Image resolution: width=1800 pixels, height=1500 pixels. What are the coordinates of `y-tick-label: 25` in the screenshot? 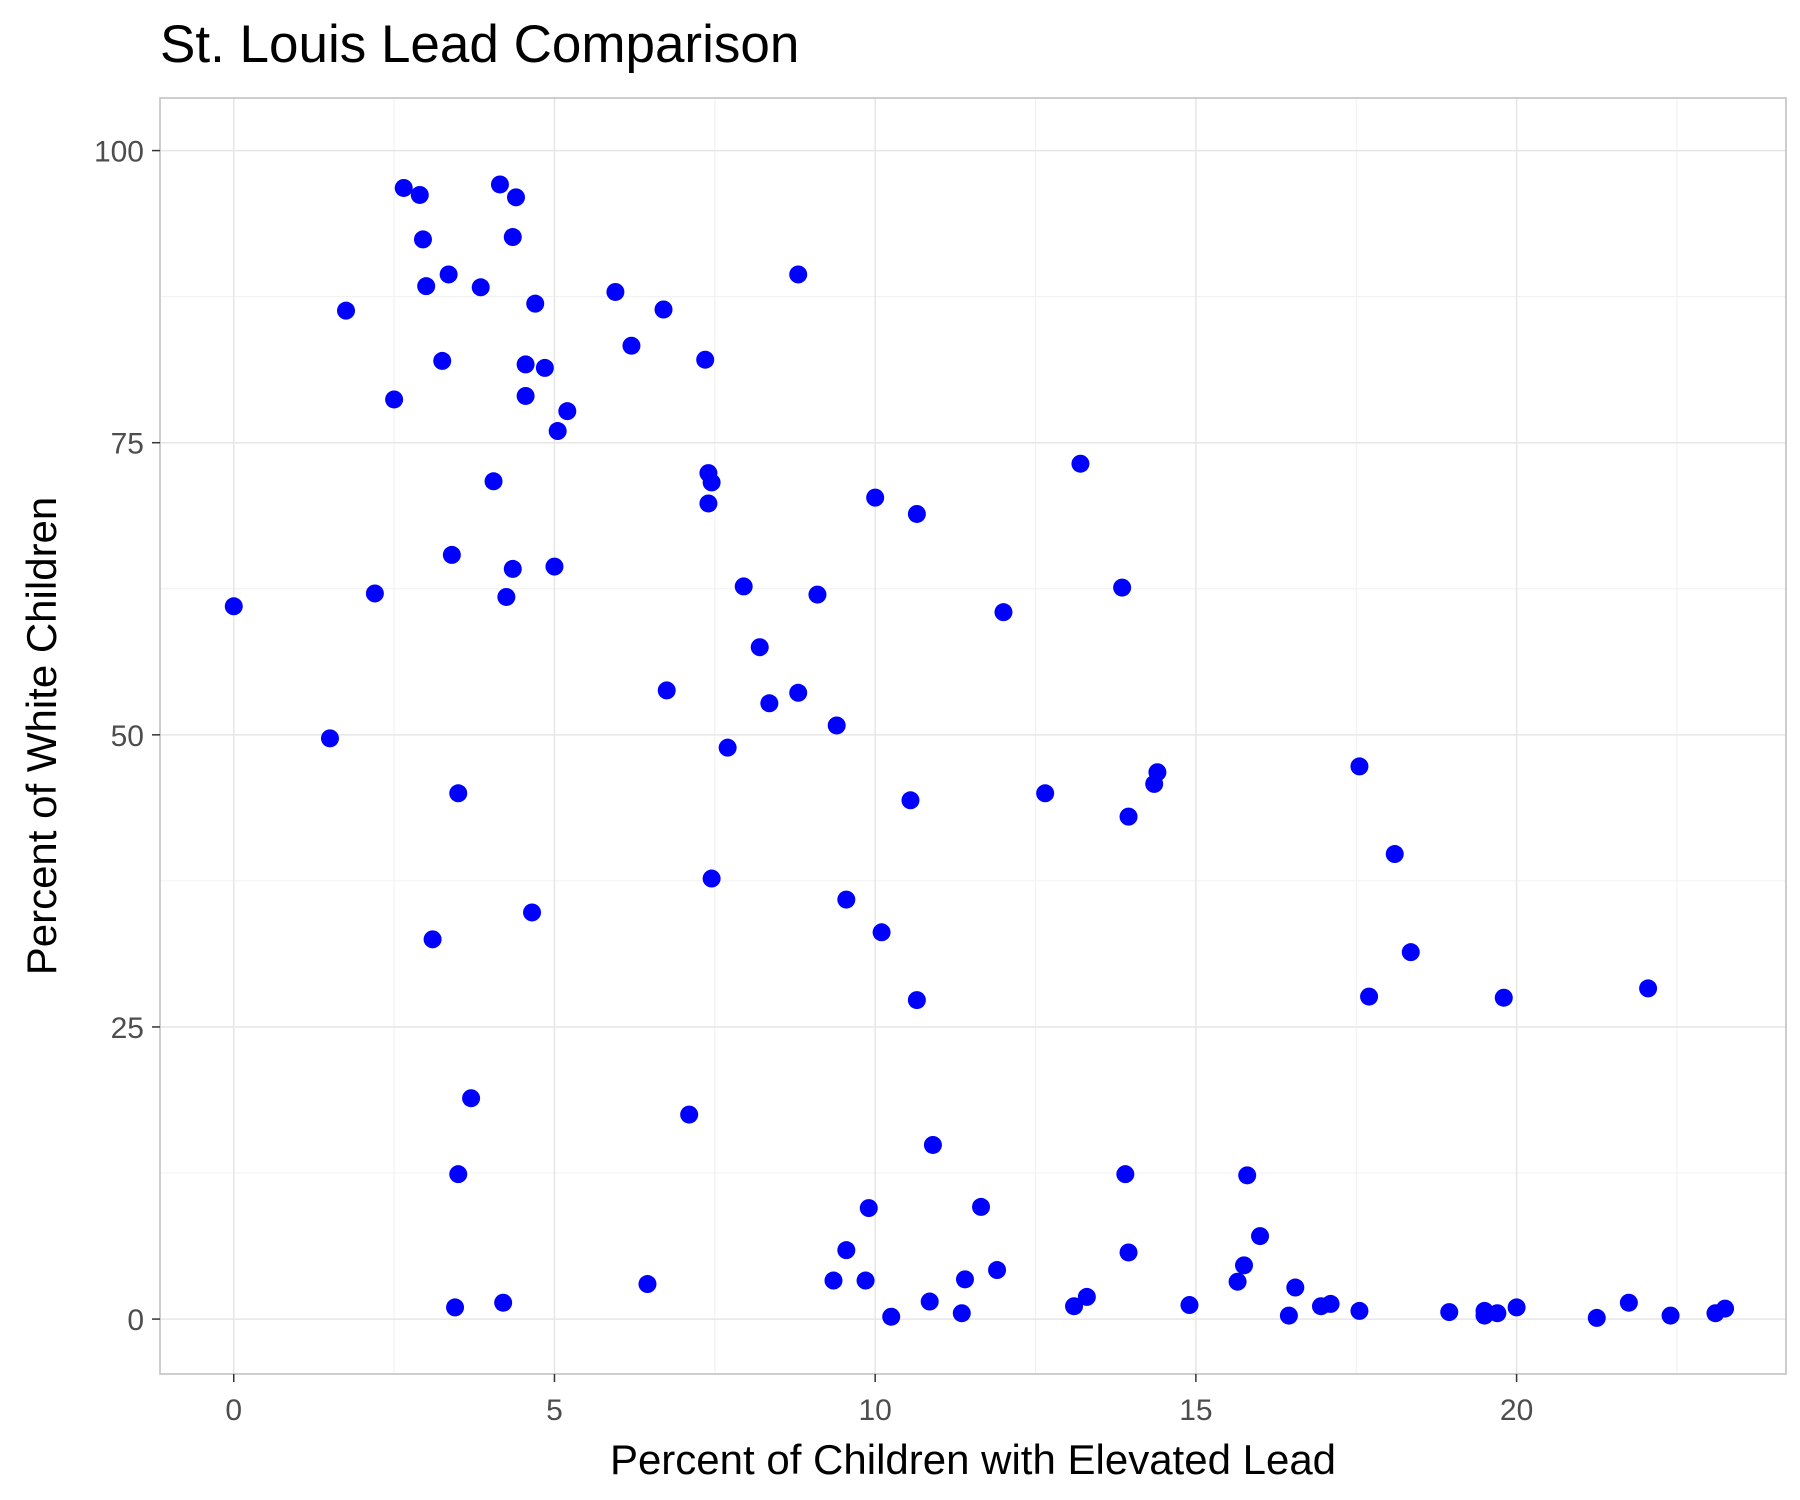 It's located at (127, 1028).